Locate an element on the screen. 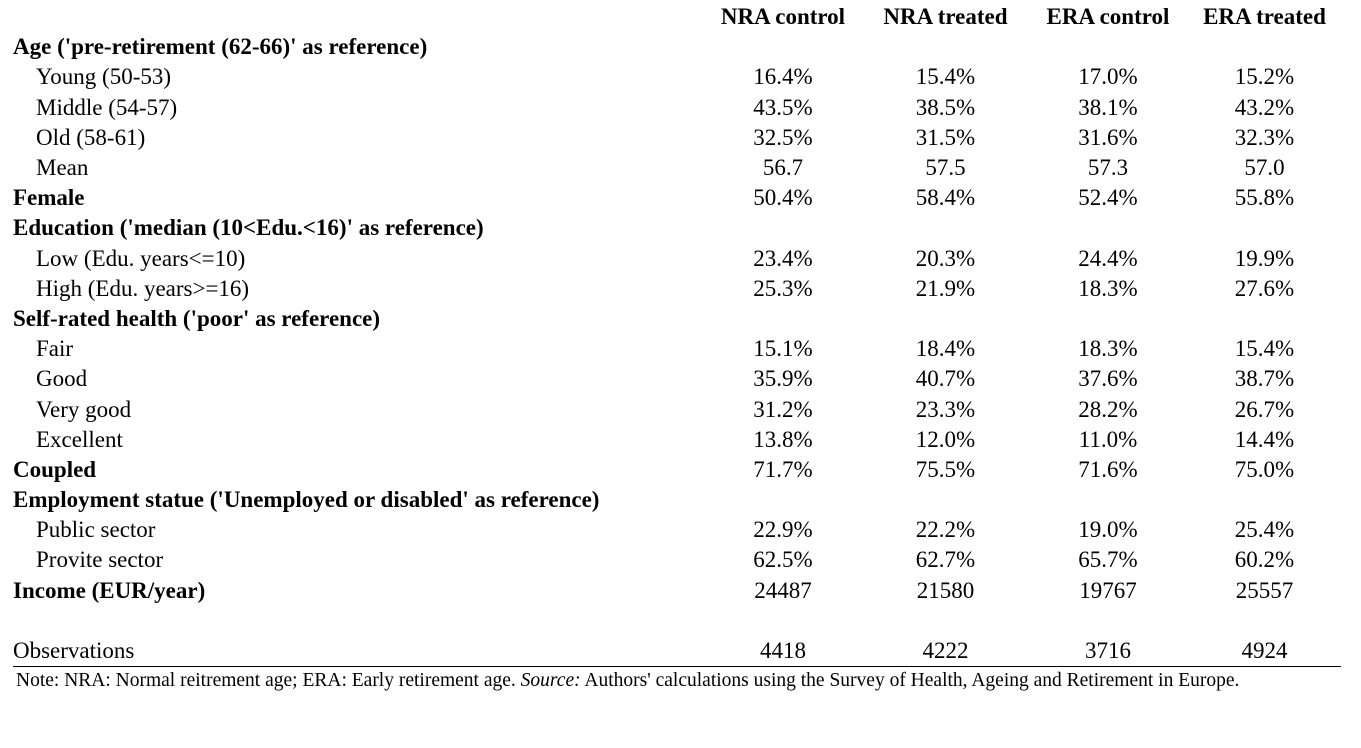  column-header: NRA treated is located at coordinates (945, 17).